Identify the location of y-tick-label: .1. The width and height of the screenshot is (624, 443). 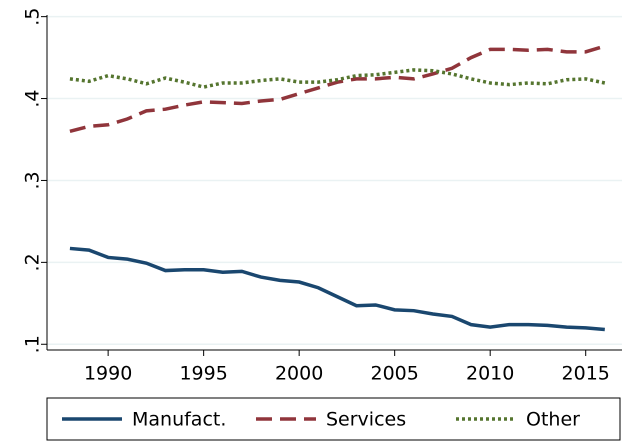
(33, 344).